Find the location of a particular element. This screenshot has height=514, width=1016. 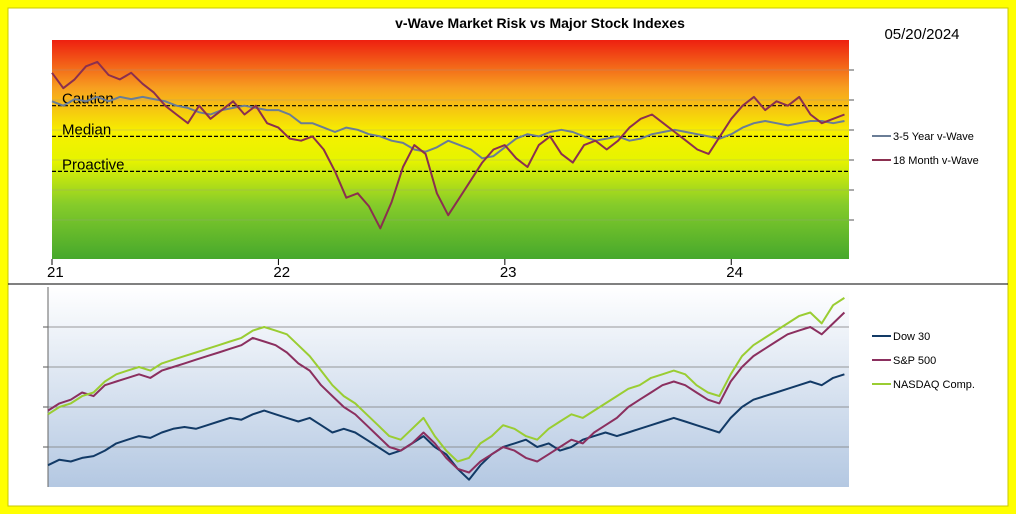

reference-label-median: Median is located at coordinates (86, 129).